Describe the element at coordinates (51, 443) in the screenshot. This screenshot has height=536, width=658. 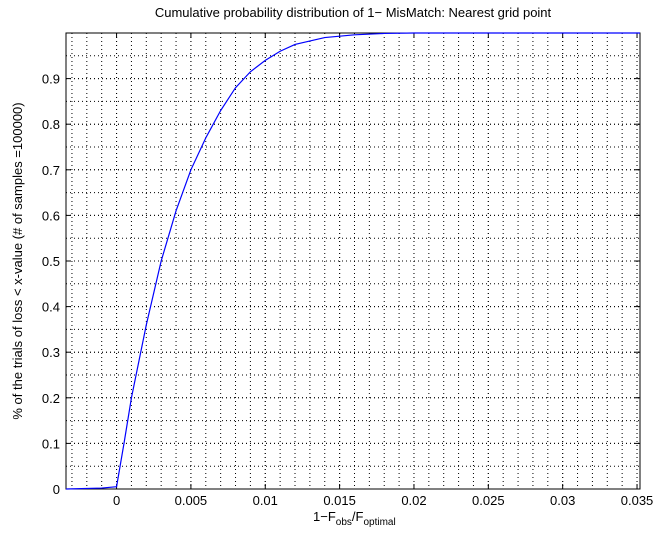
I see `y-tick-label: 0.1` at that location.